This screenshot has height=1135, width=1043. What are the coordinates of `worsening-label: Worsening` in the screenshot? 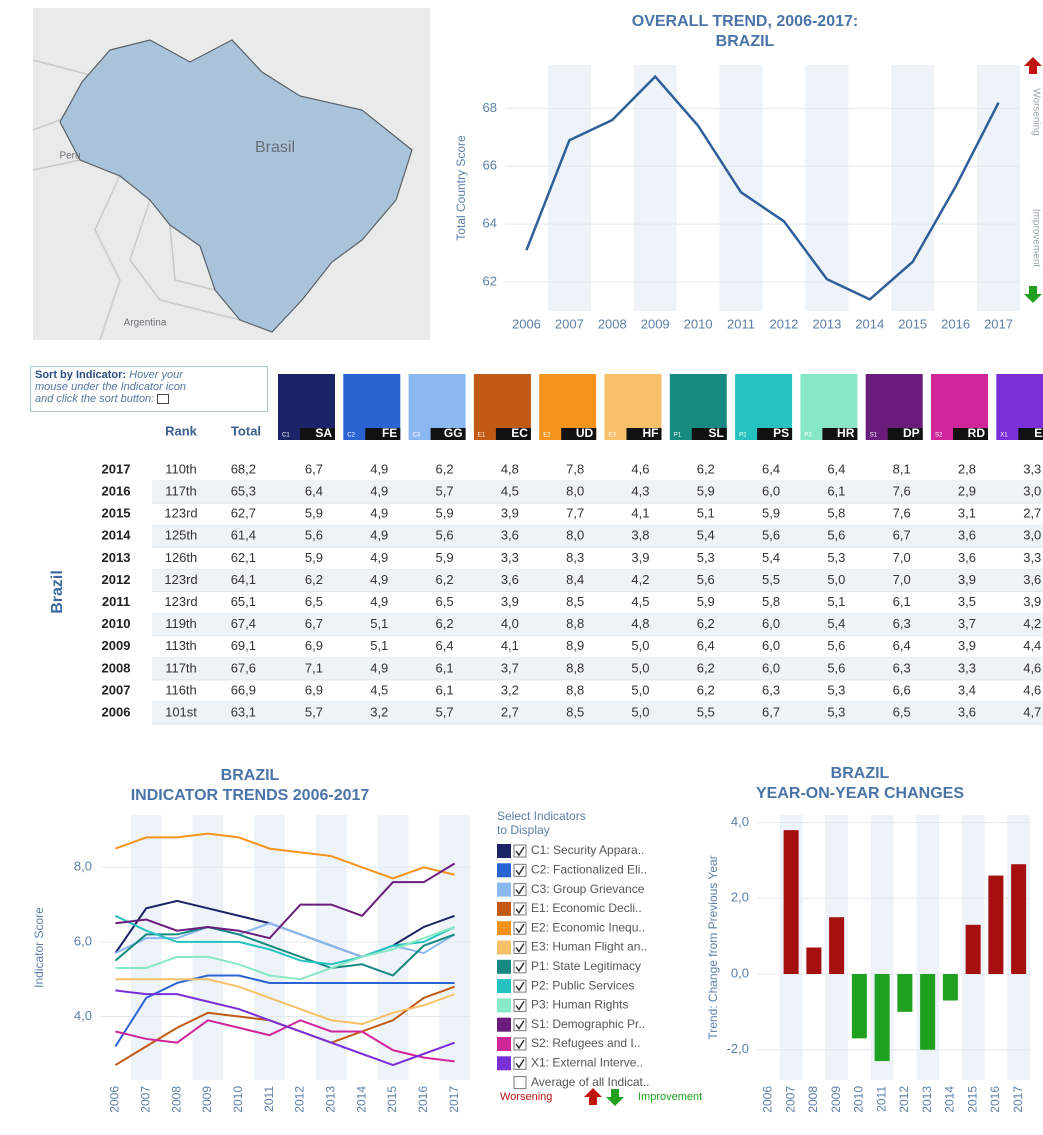 It's located at (526, 1097).